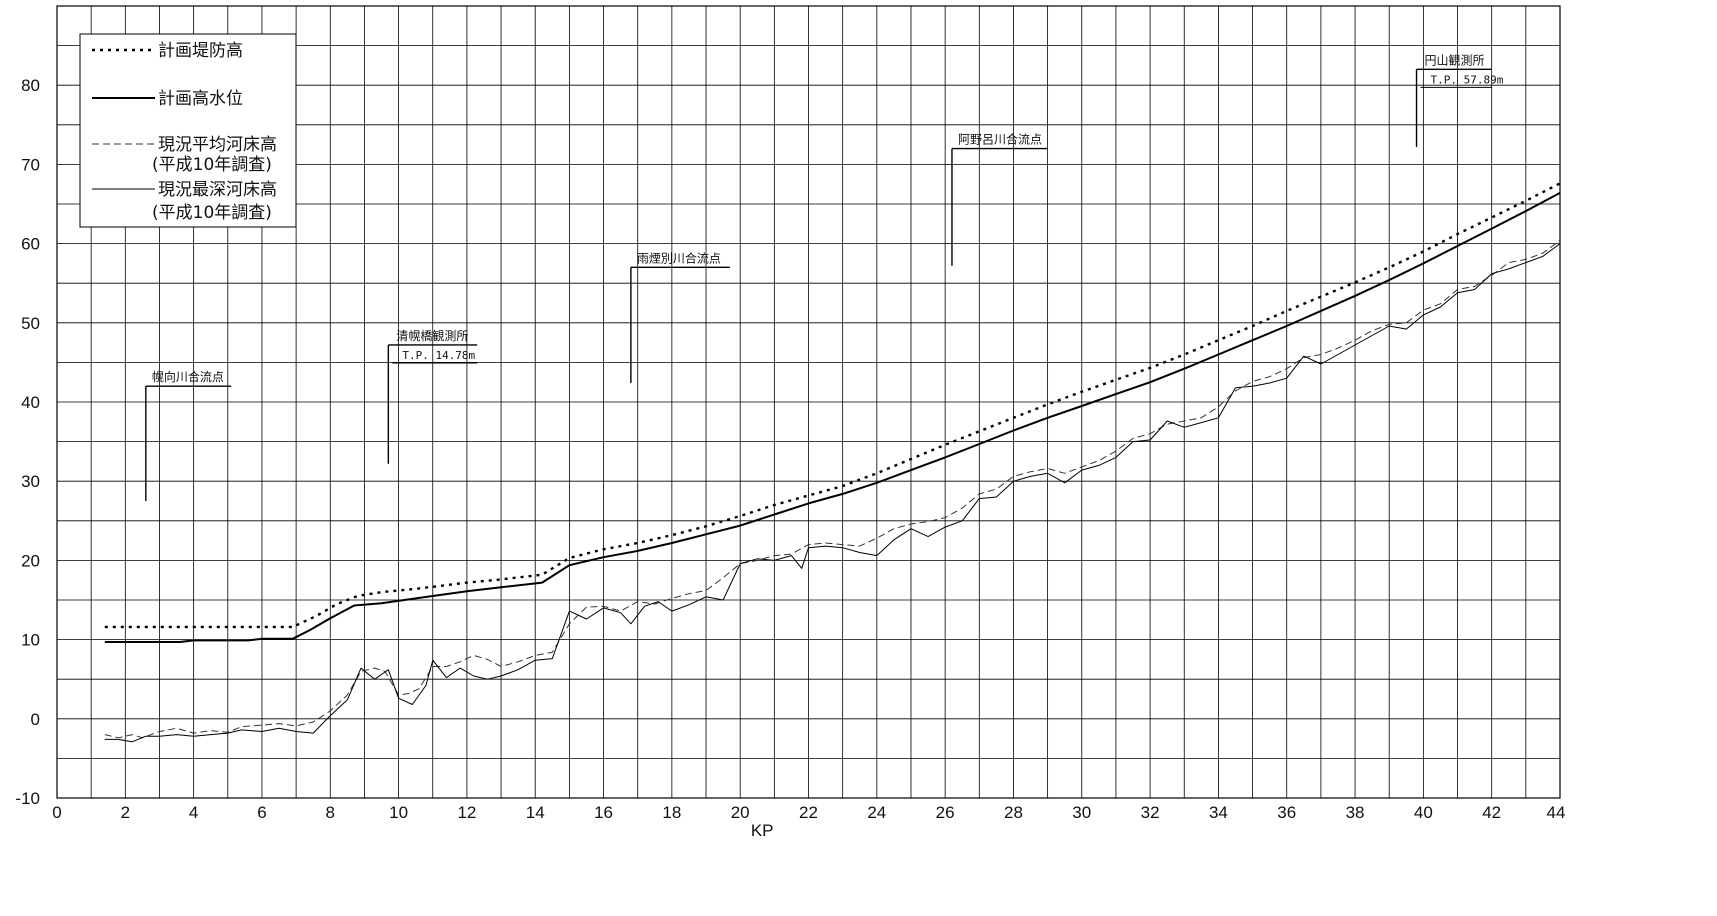 The width and height of the screenshot is (1717, 916). I want to click on x-tick-label: 40, so click(1423, 812).